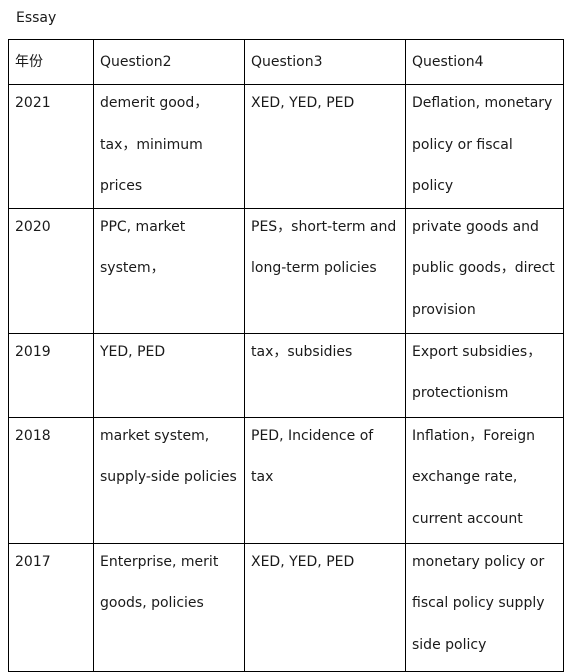 The height and width of the screenshot is (672, 569). I want to click on question3-cell: PED, Incidence of tax, so click(325, 480).